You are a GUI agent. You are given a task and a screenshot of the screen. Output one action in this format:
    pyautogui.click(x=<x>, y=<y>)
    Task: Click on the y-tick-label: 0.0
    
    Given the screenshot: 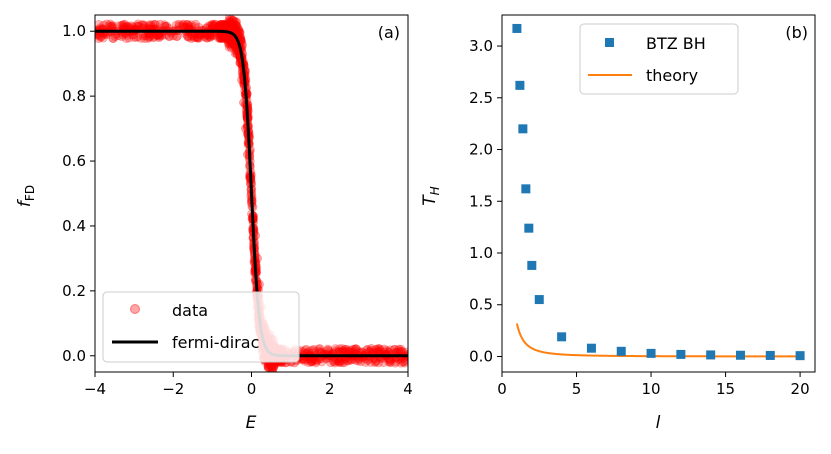 What is the action you would take?
    pyautogui.click(x=481, y=356)
    